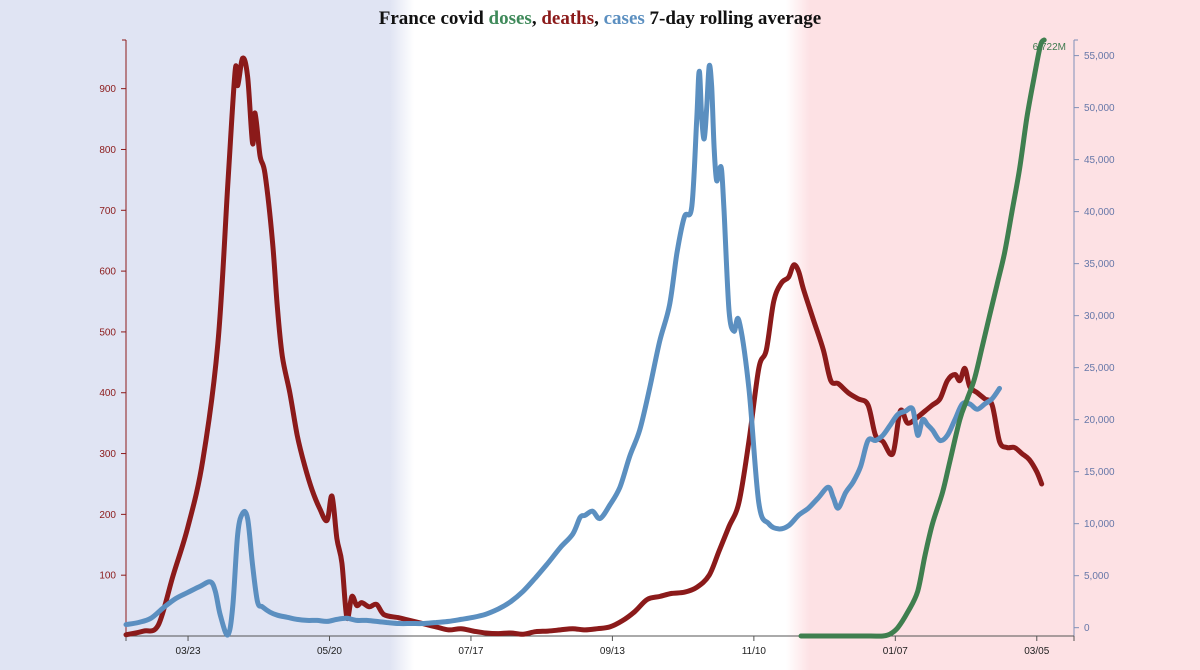  Describe the element at coordinates (733, 18) in the screenshot. I see `title-suffix: 7-day rolling average` at that location.